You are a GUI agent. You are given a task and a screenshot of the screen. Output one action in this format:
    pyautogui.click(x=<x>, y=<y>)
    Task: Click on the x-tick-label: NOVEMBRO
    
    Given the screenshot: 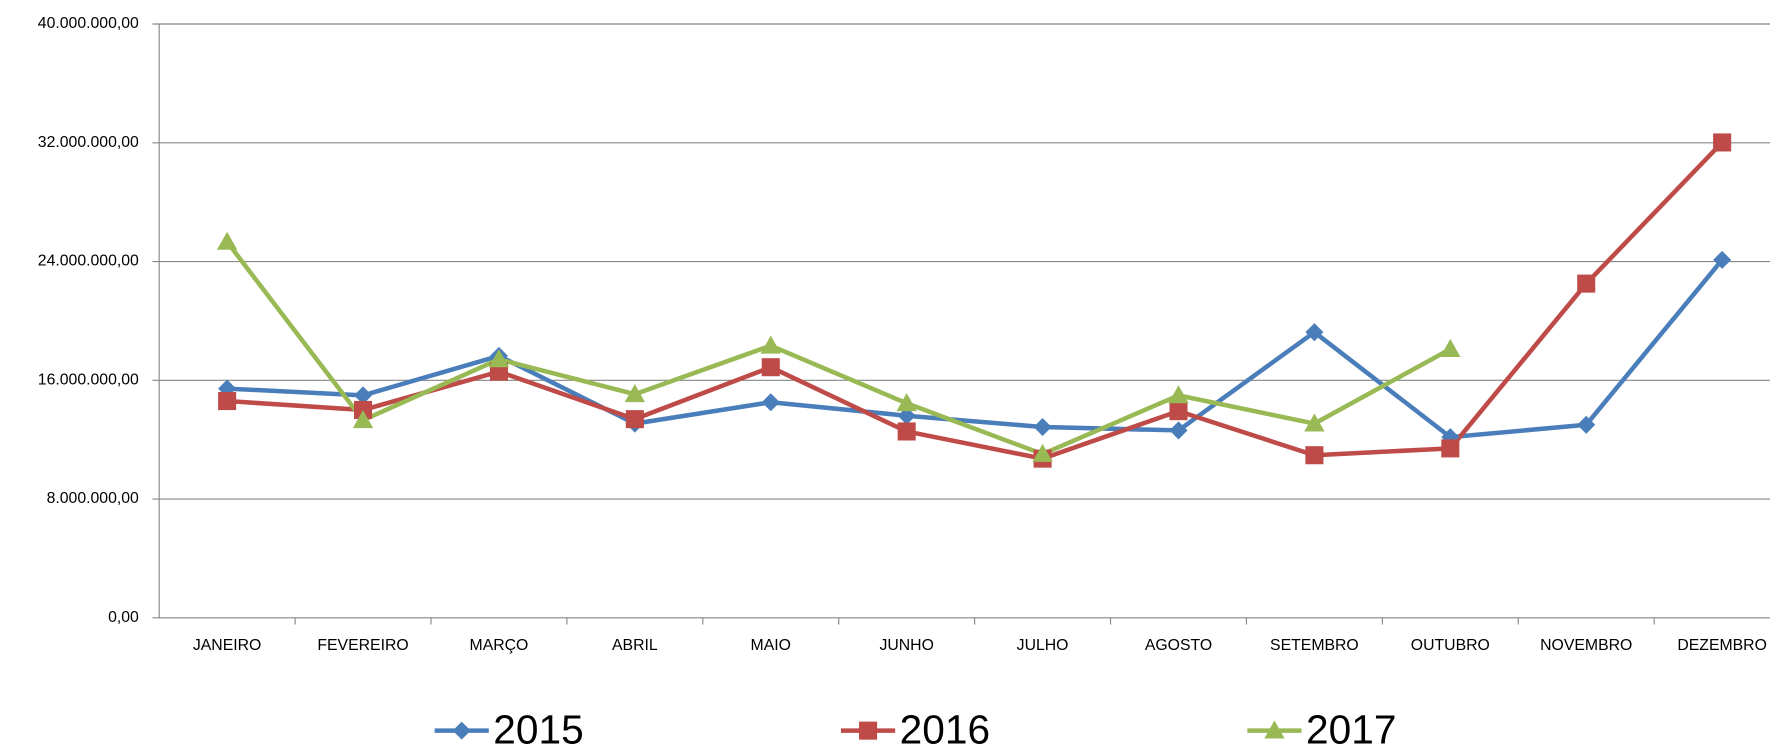 What is the action you would take?
    pyautogui.click(x=1586, y=645)
    